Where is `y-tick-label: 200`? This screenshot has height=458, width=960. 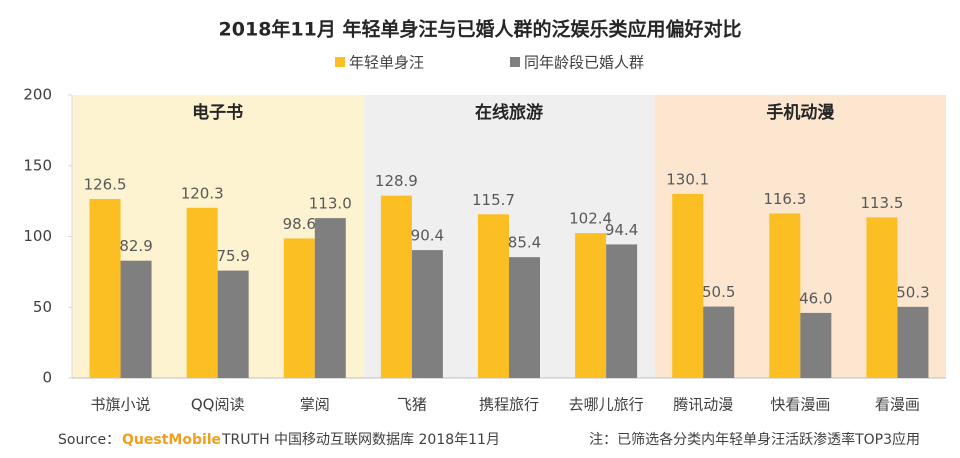
y-tick-label: 200 is located at coordinates (37, 95).